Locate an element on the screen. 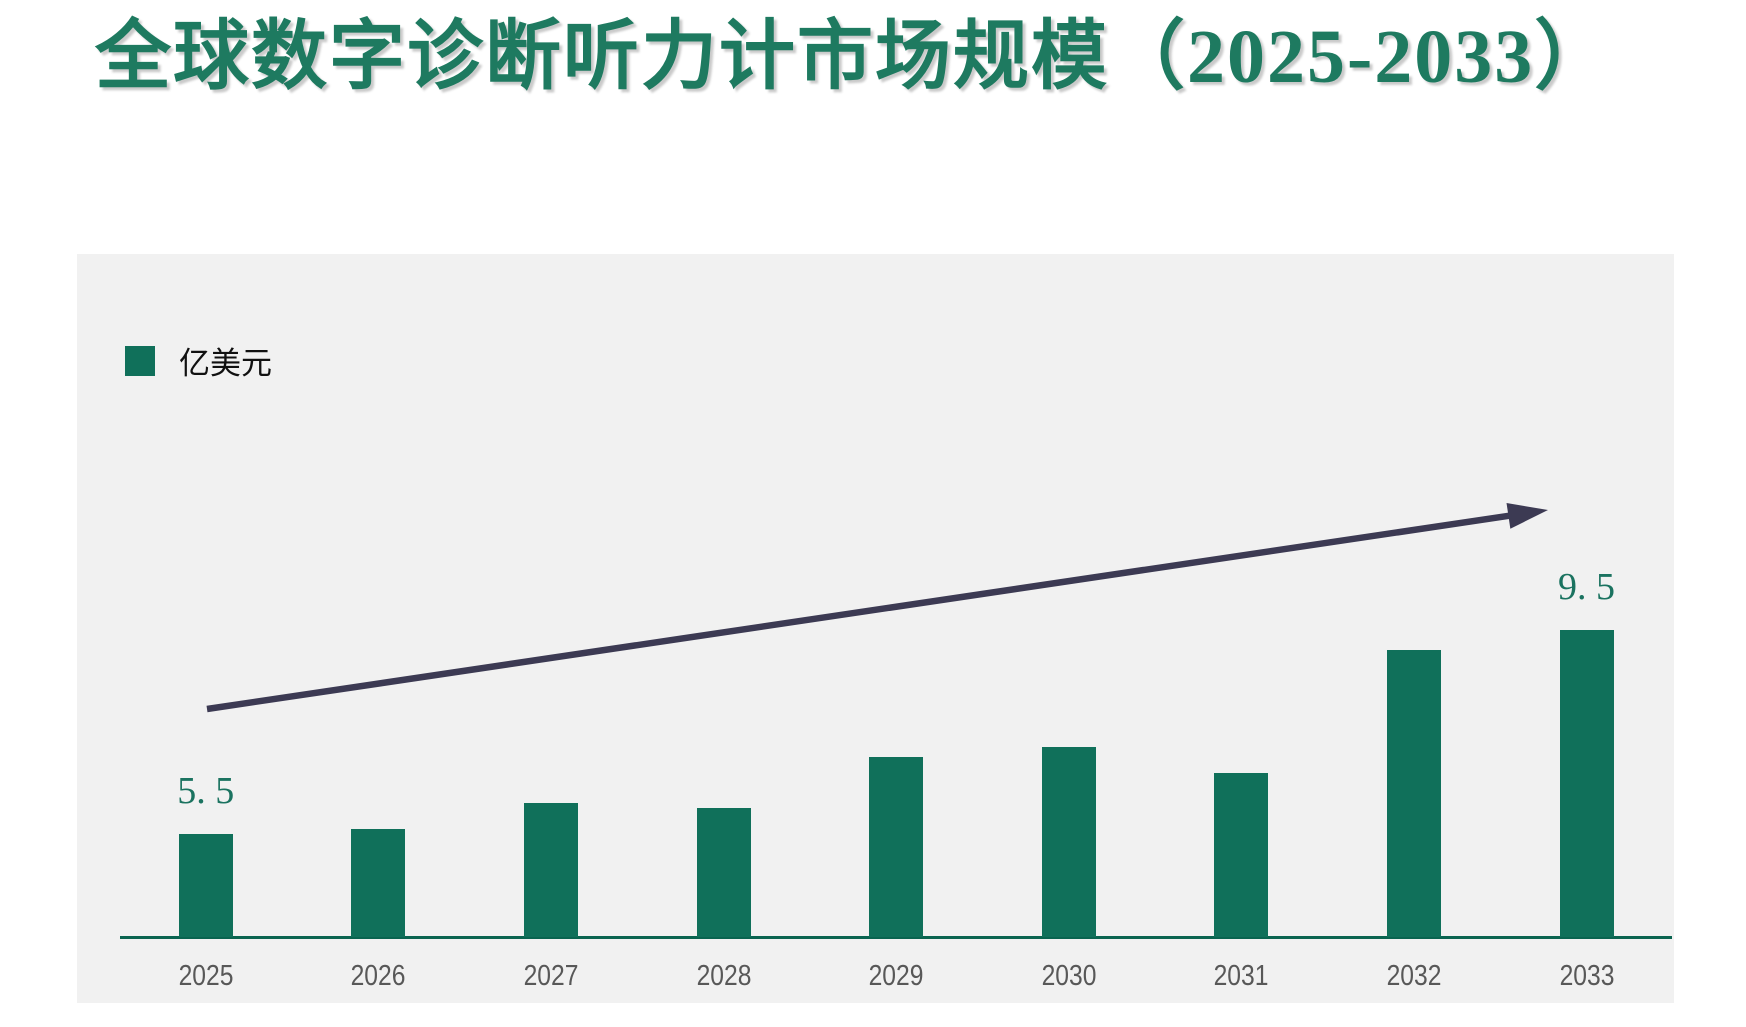  x-axis-line is located at coordinates (896, 937).